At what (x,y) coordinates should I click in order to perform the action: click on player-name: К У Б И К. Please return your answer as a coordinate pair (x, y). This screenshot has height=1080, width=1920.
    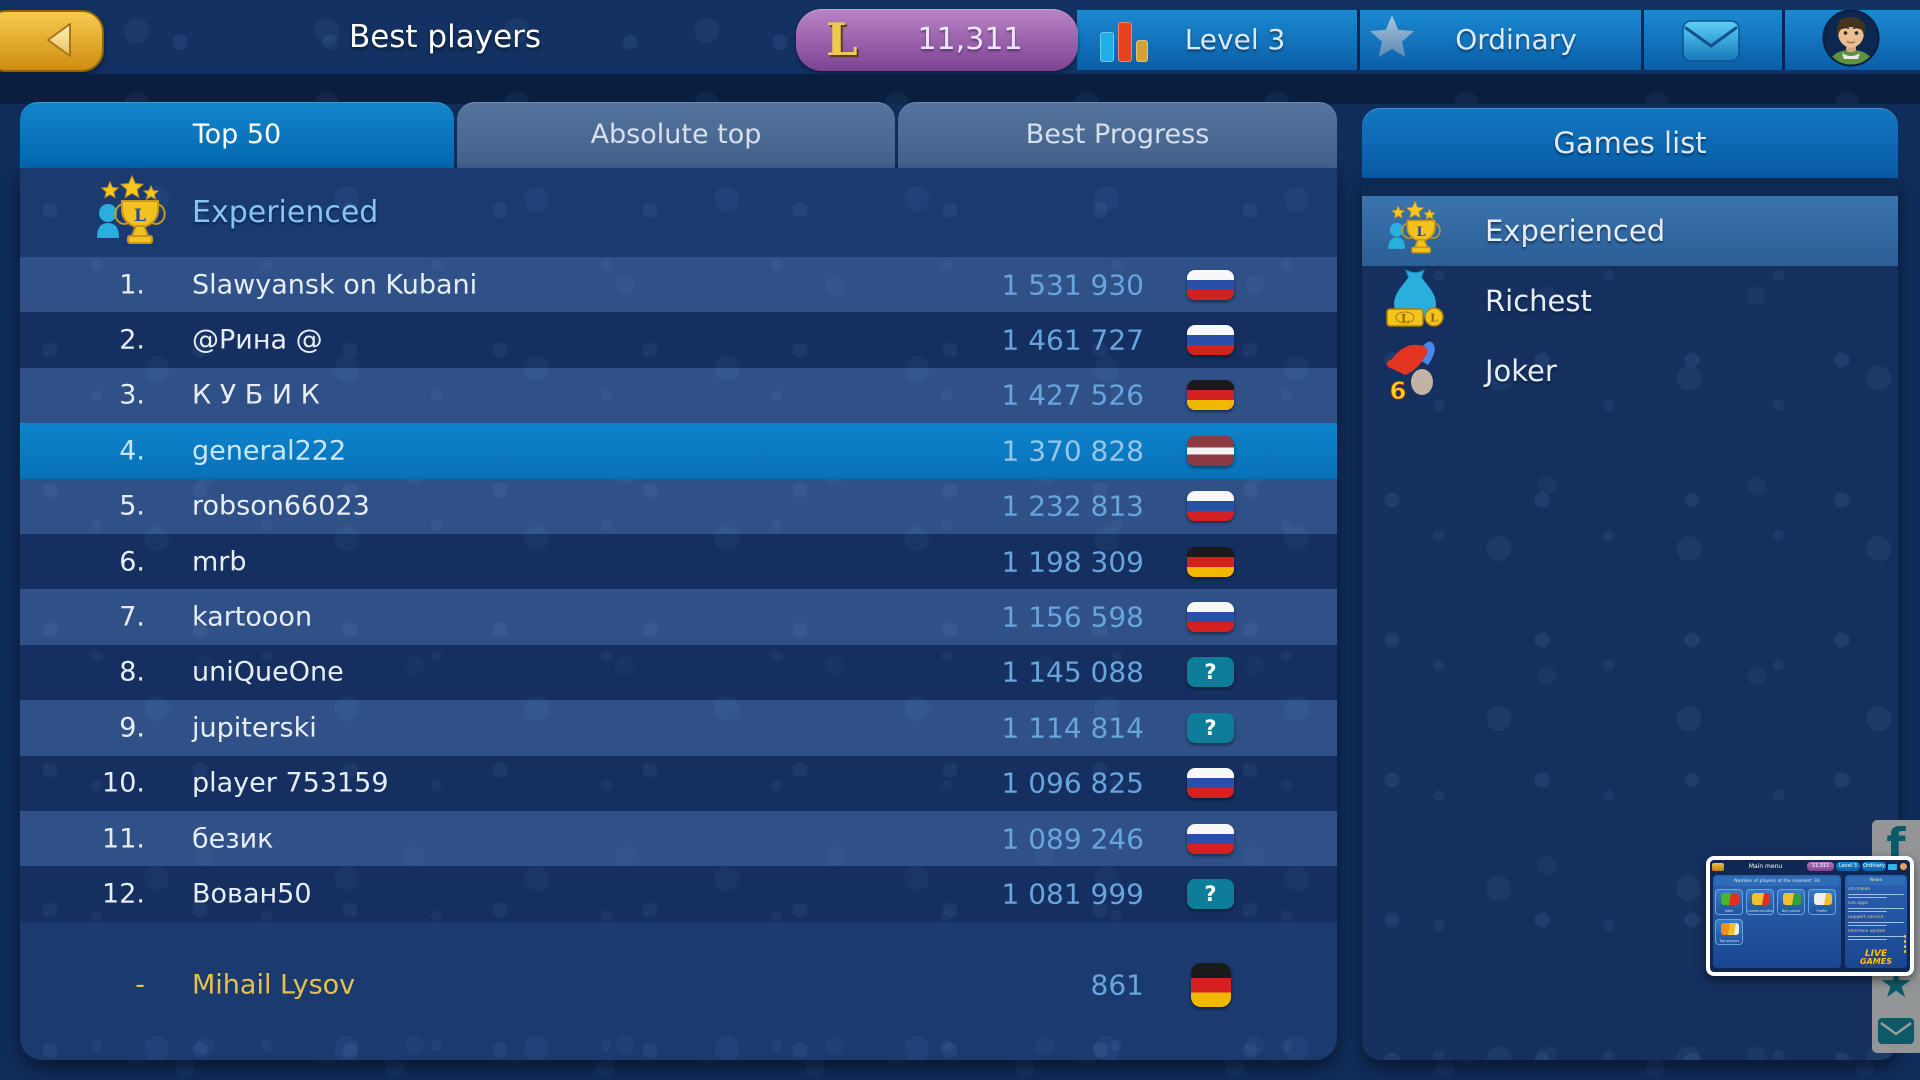
    Looking at the image, I should click on (256, 395).